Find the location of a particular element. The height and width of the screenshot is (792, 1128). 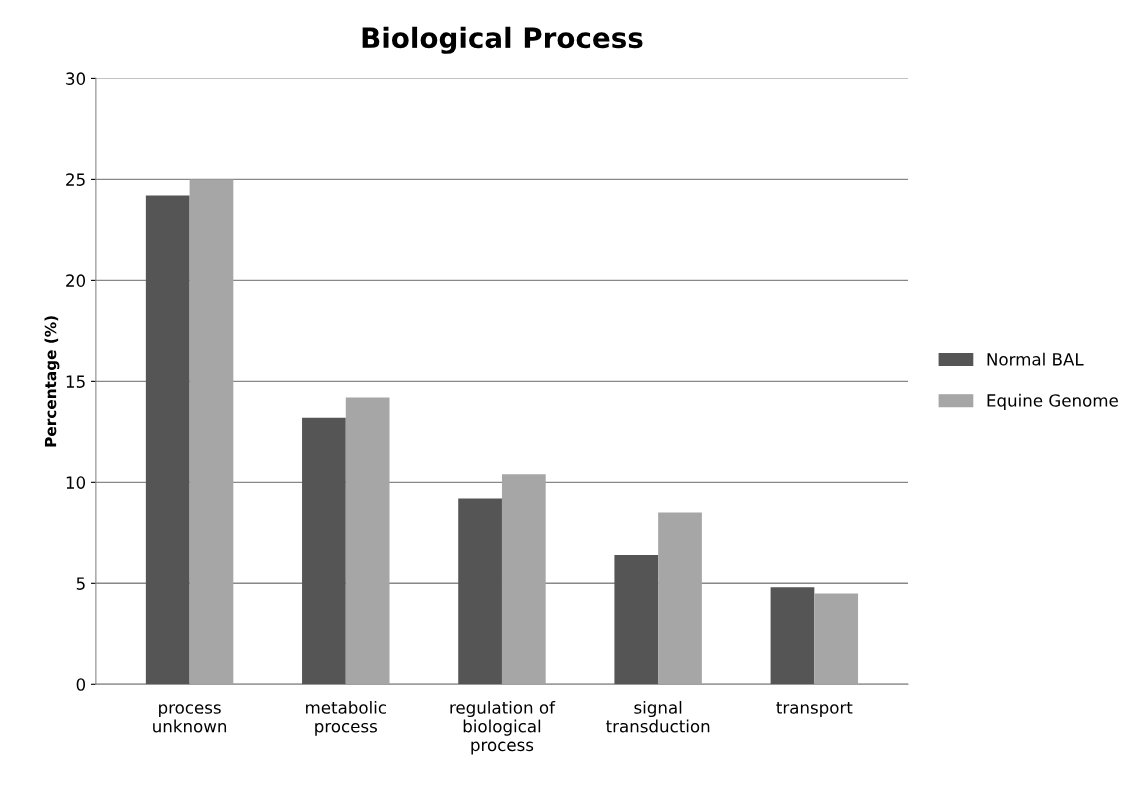

y-tick-label: 15 is located at coordinates (75, 381).